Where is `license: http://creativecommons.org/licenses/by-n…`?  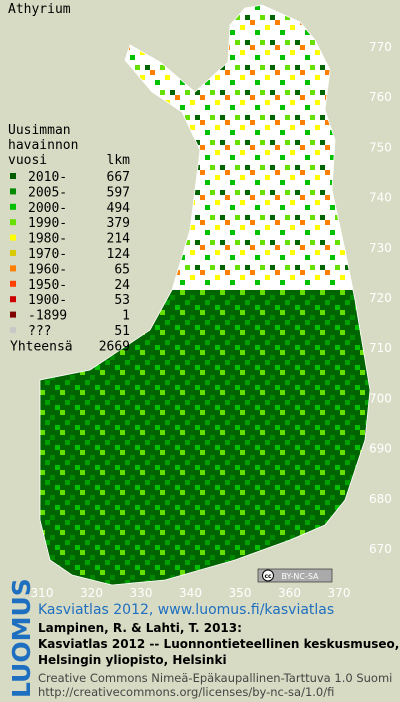
license: http://creativecommons.org/licenses/by-n… is located at coordinates (186, 692).